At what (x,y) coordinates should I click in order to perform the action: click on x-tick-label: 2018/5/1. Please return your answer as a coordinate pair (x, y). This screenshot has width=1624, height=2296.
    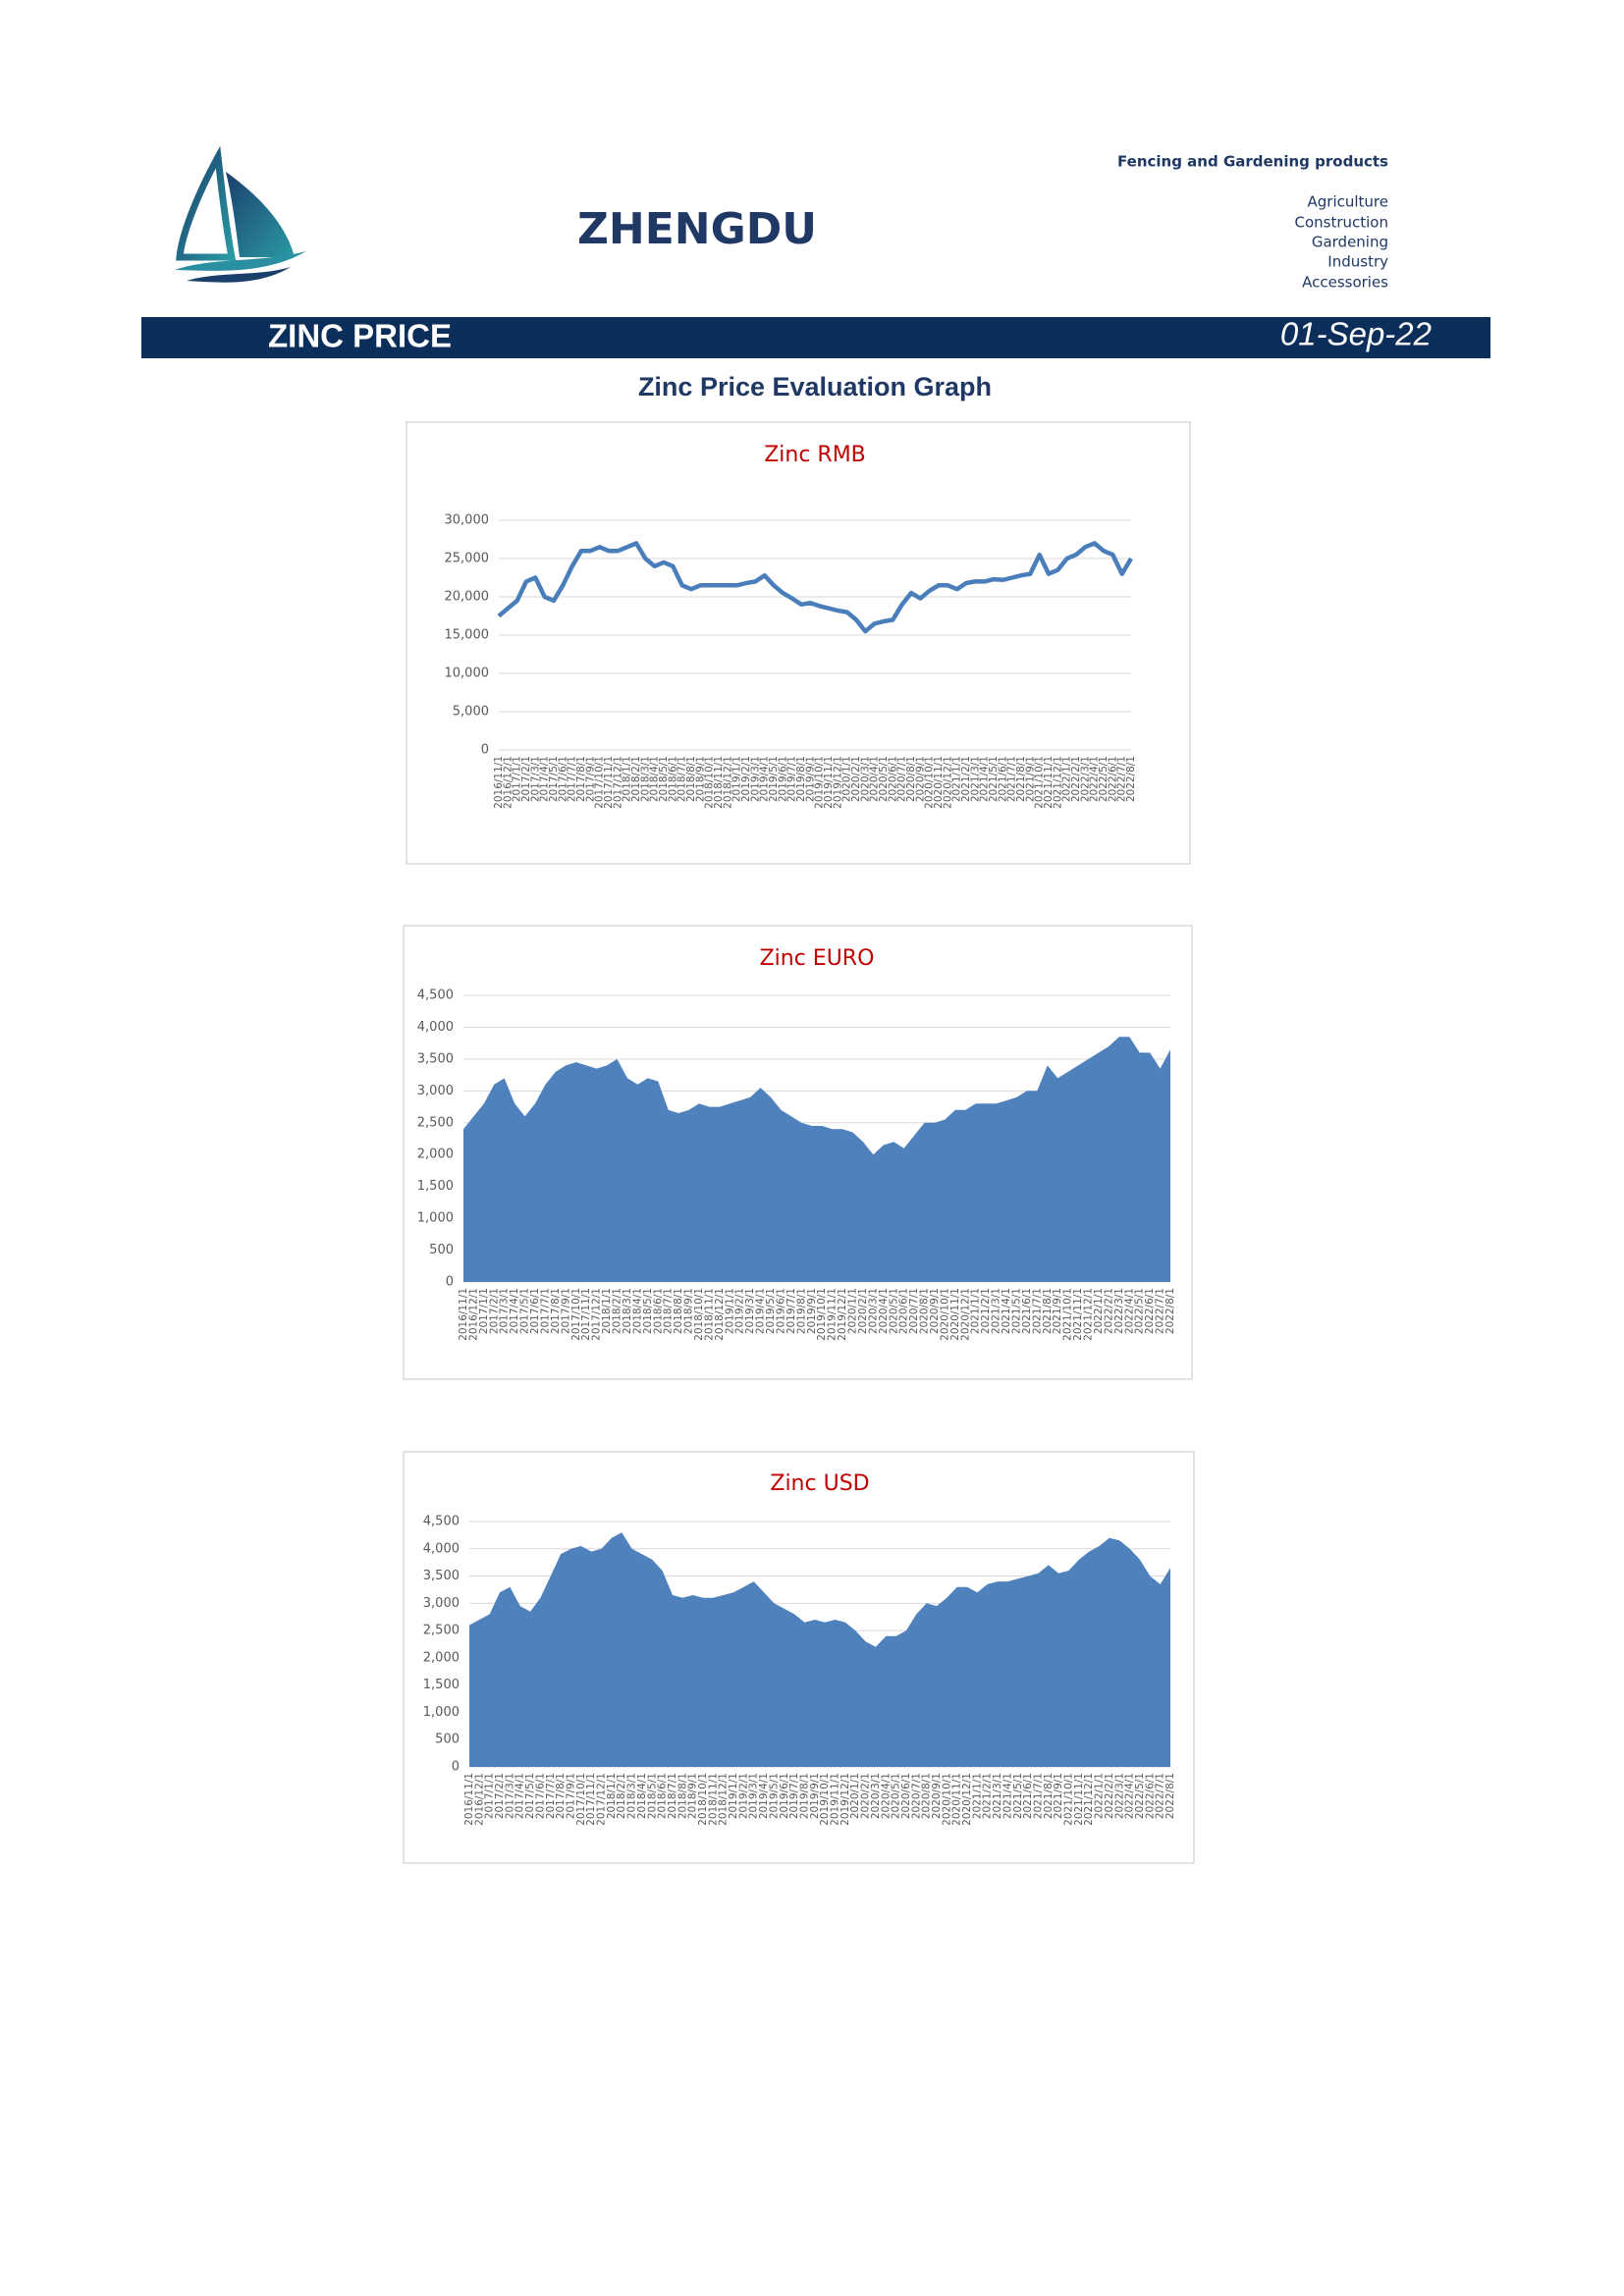
    Looking at the image, I should click on (648, 1311).